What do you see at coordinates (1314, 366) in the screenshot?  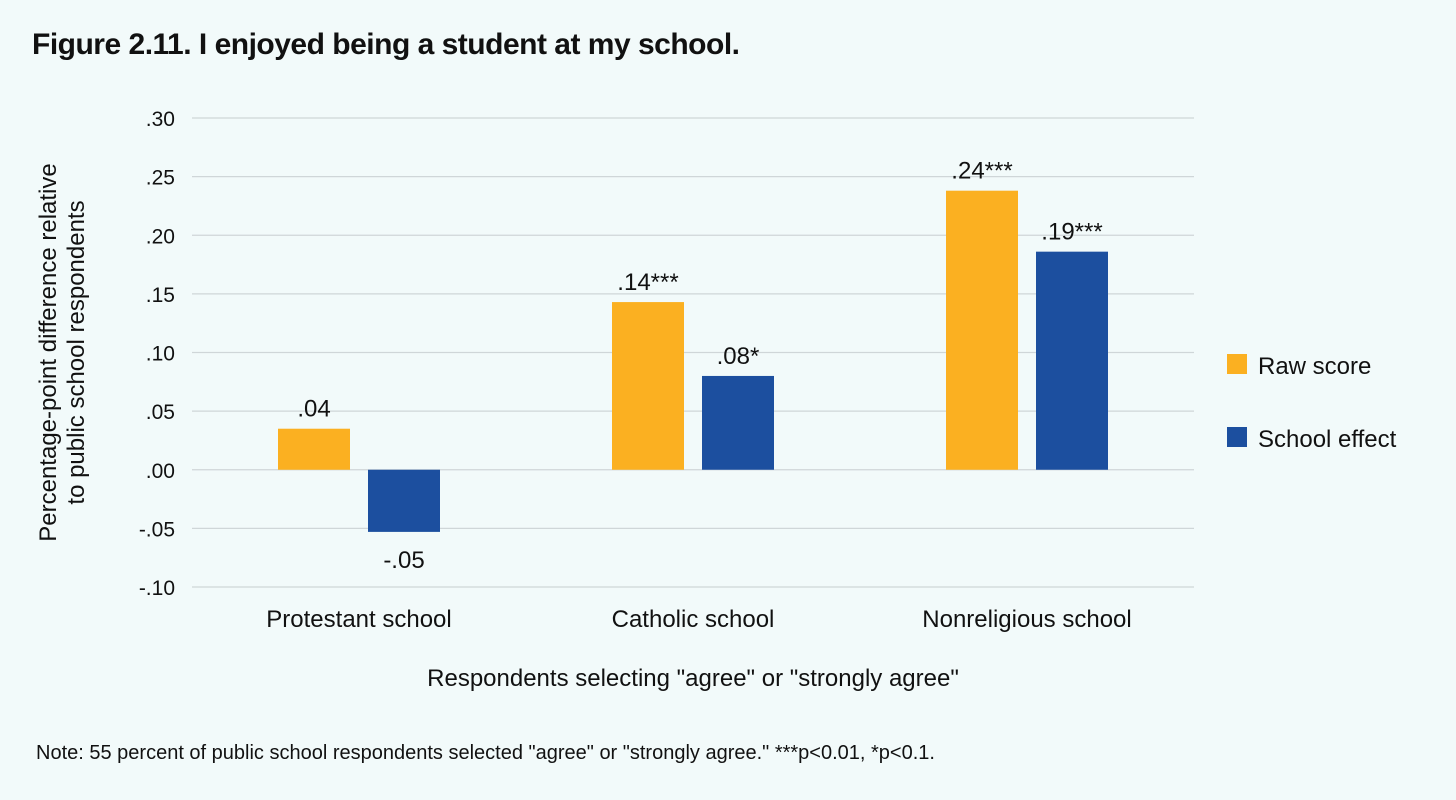 I see `legend-label: Raw score` at bounding box center [1314, 366].